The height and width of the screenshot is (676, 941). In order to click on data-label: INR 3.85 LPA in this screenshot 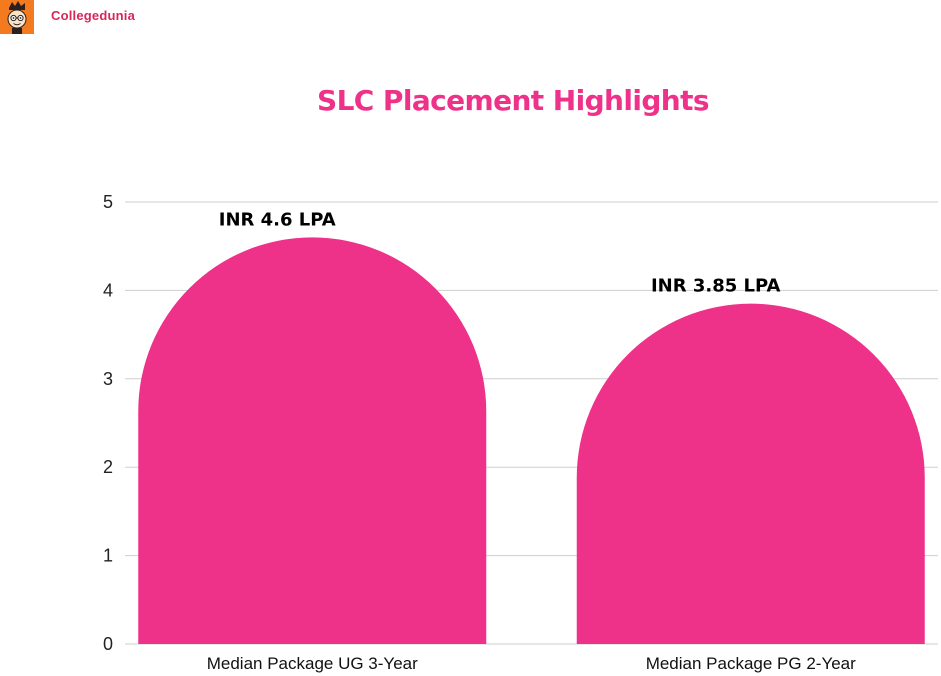, I will do `click(716, 286)`.